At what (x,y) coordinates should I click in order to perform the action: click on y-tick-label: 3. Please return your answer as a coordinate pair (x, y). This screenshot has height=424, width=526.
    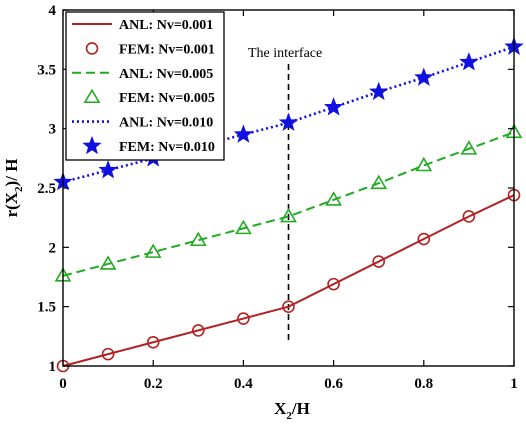
    Looking at the image, I should click on (53, 130).